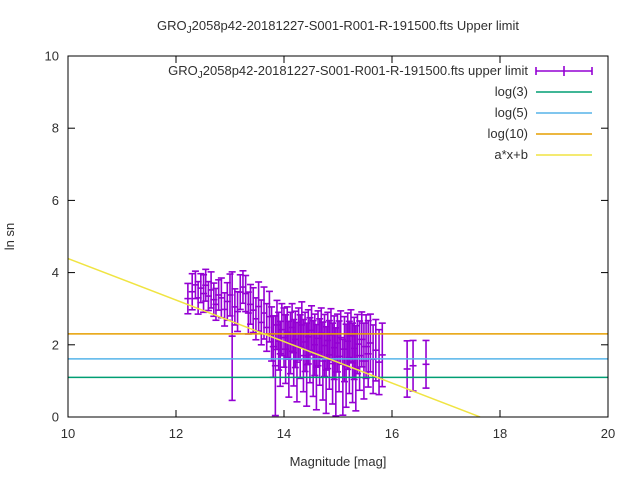 Image resolution: width=640 pixels, height=480 pixels. Describe the element at coordinates (55, 344) in the screenshot. I see `y-tick-label: 2` at that location.